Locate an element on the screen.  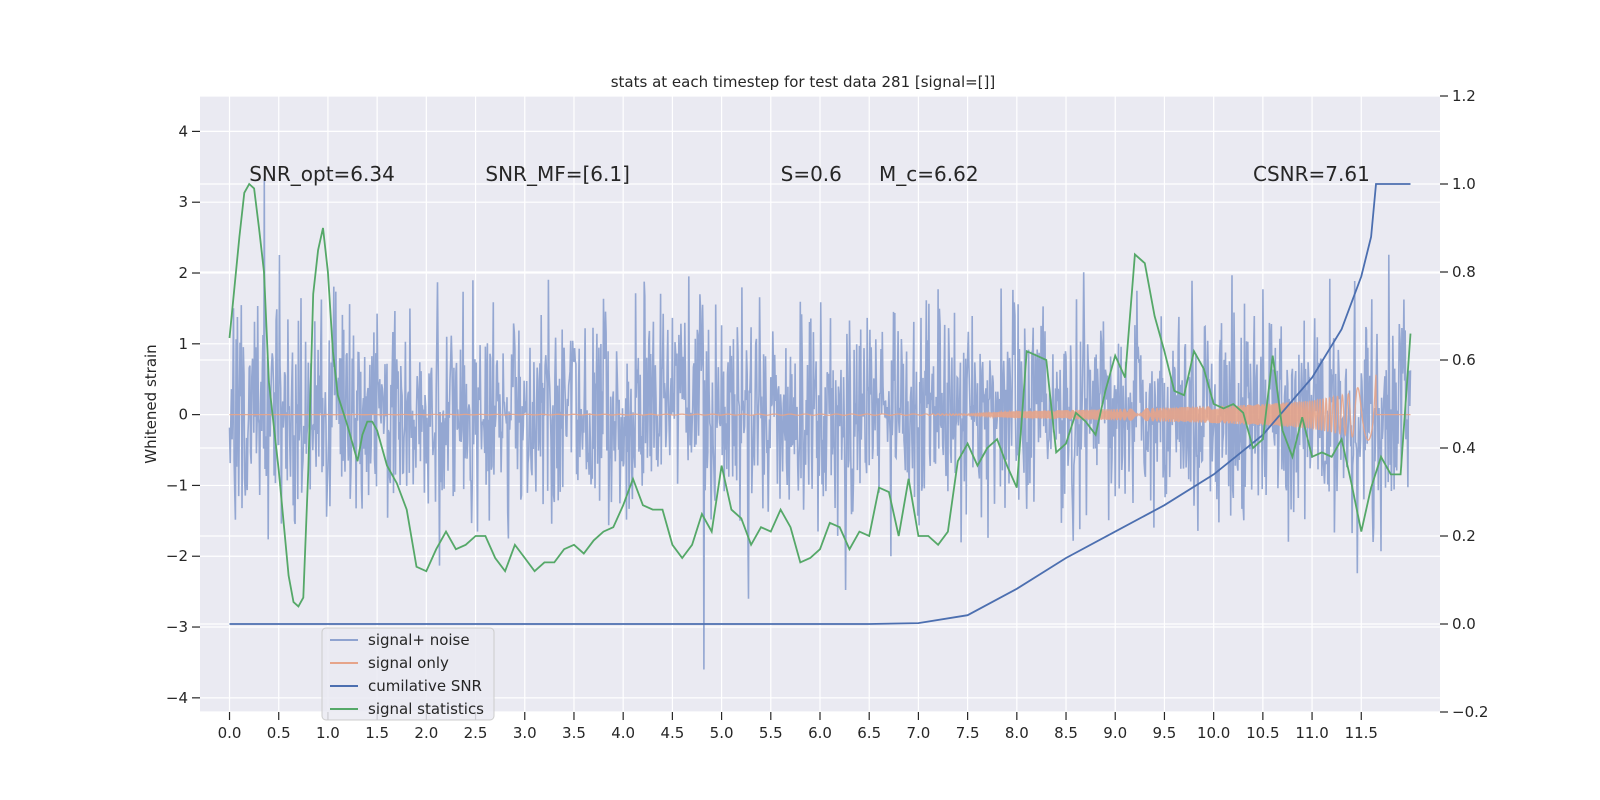
left-y-tick-label: 4 is located at coordinates (183, 131).